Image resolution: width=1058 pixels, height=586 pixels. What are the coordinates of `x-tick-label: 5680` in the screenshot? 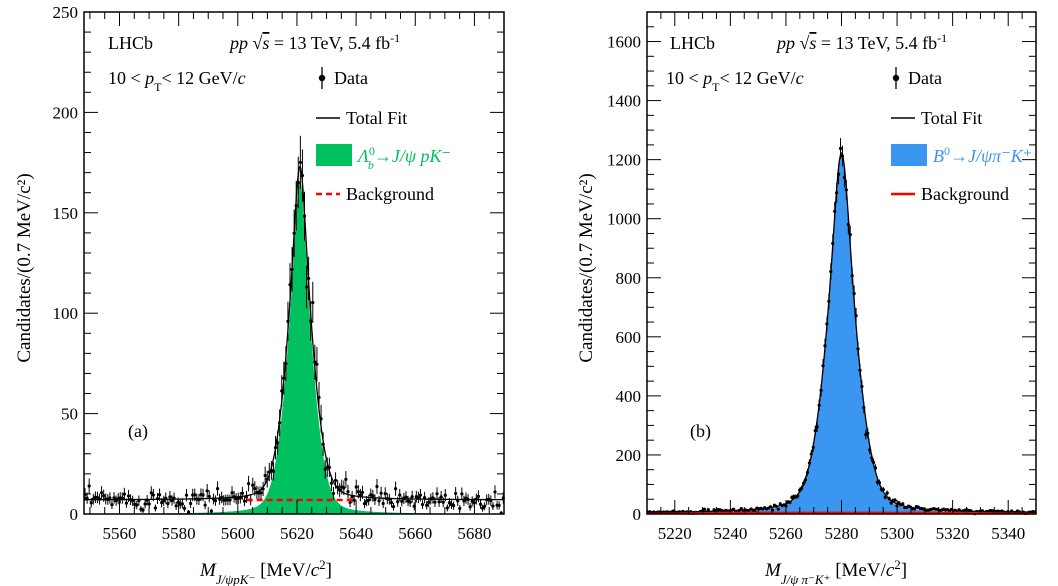 It's located at (474, 533).